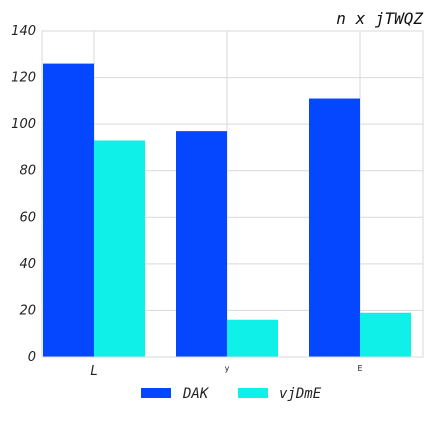  What do you see at coordinates (23, 194) in the screenshot?
I see `y-axis-ticks: 0 20 40 60 80 100 120 140` at bounding box center [23, 194].